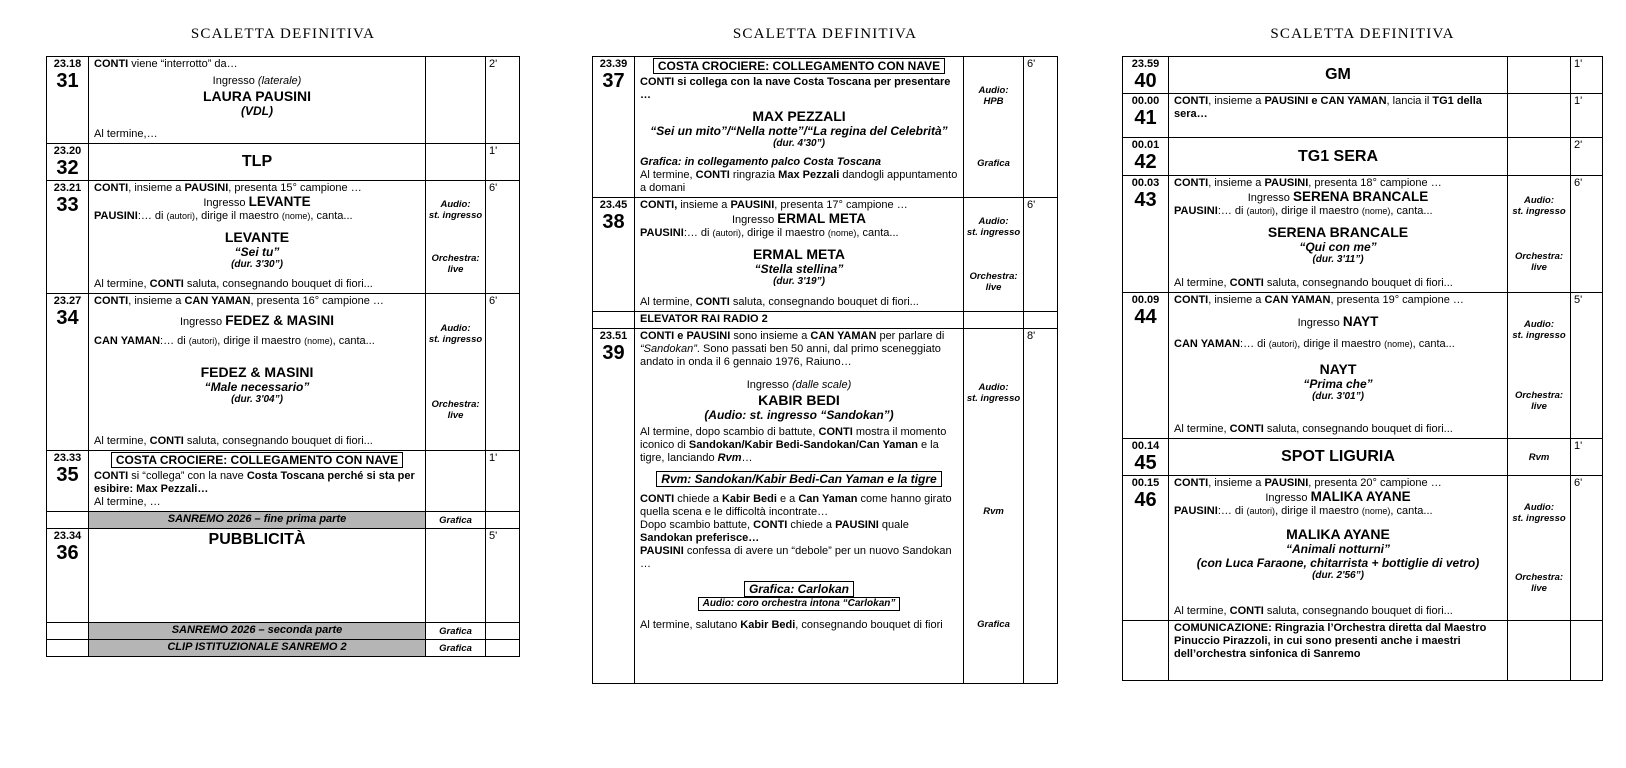  Describe the element at coordinates (799, 254) in the screenshot. I see `text-segment: ERMAL META` at that location.